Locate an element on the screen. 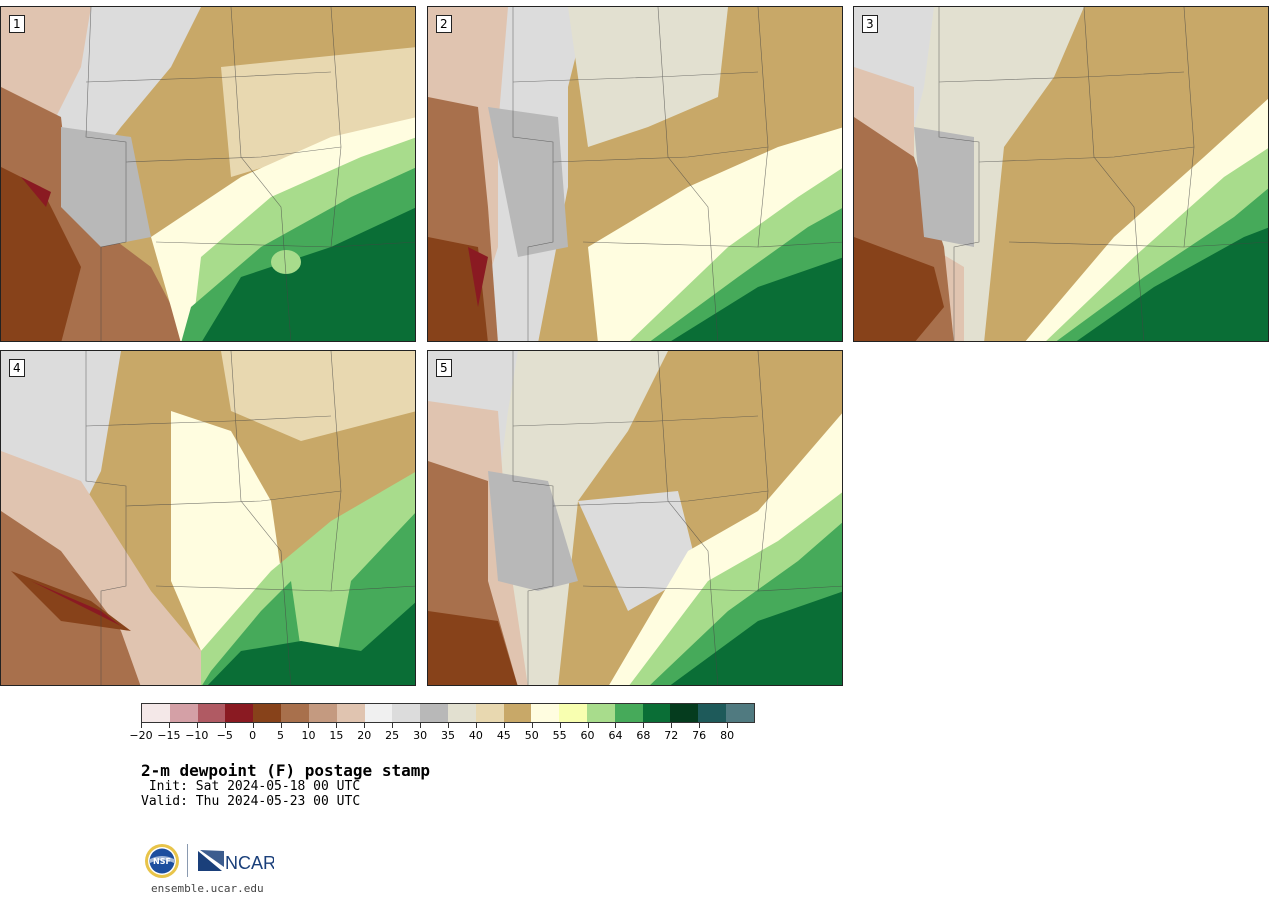 The width and height of the screenshot is (1280, 901). colorbar-tick-label: 76 is located at coordinates (699, 735).